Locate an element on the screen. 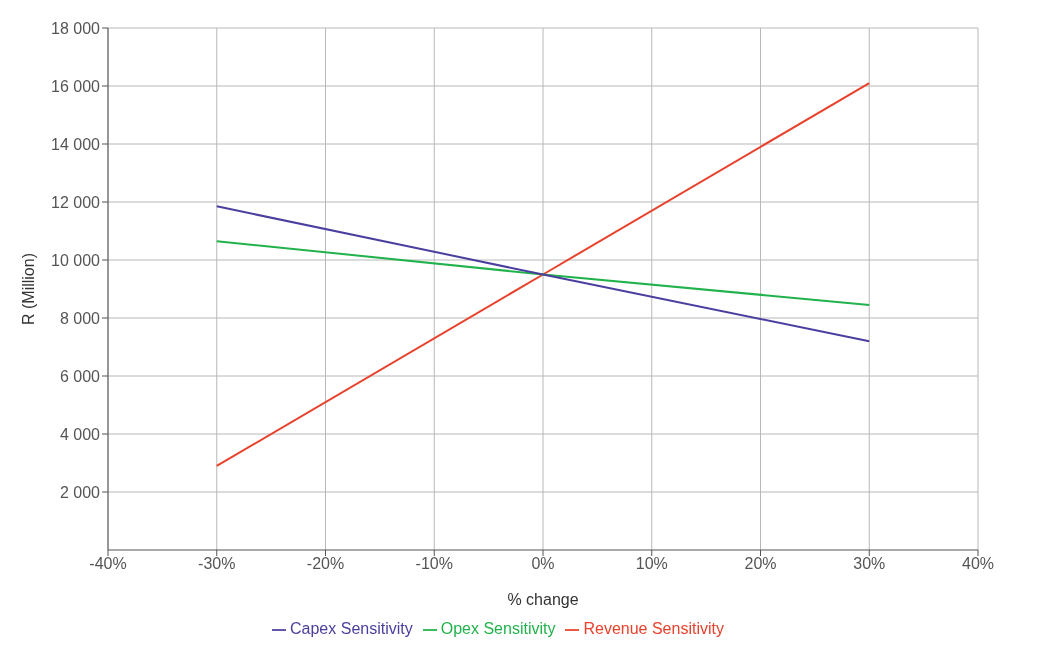 This screenshot has width=1038, height=670. y-tick-label: 6 000 is located at coordinates (80, 376).